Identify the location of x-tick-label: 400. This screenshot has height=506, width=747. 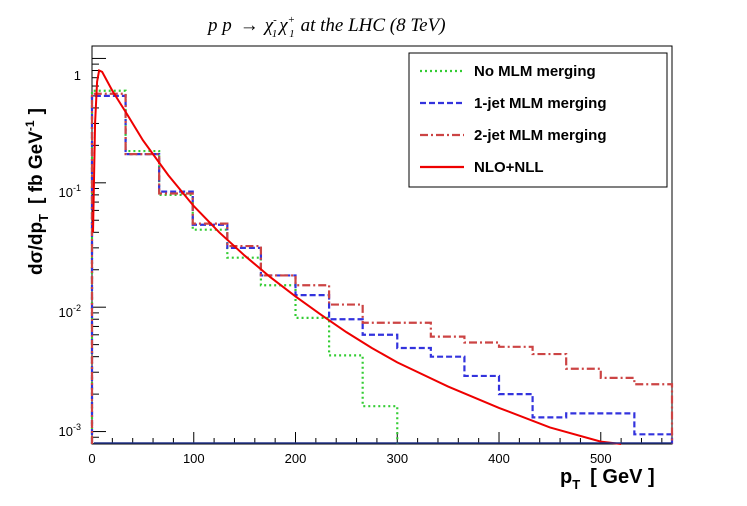
(499, 458).